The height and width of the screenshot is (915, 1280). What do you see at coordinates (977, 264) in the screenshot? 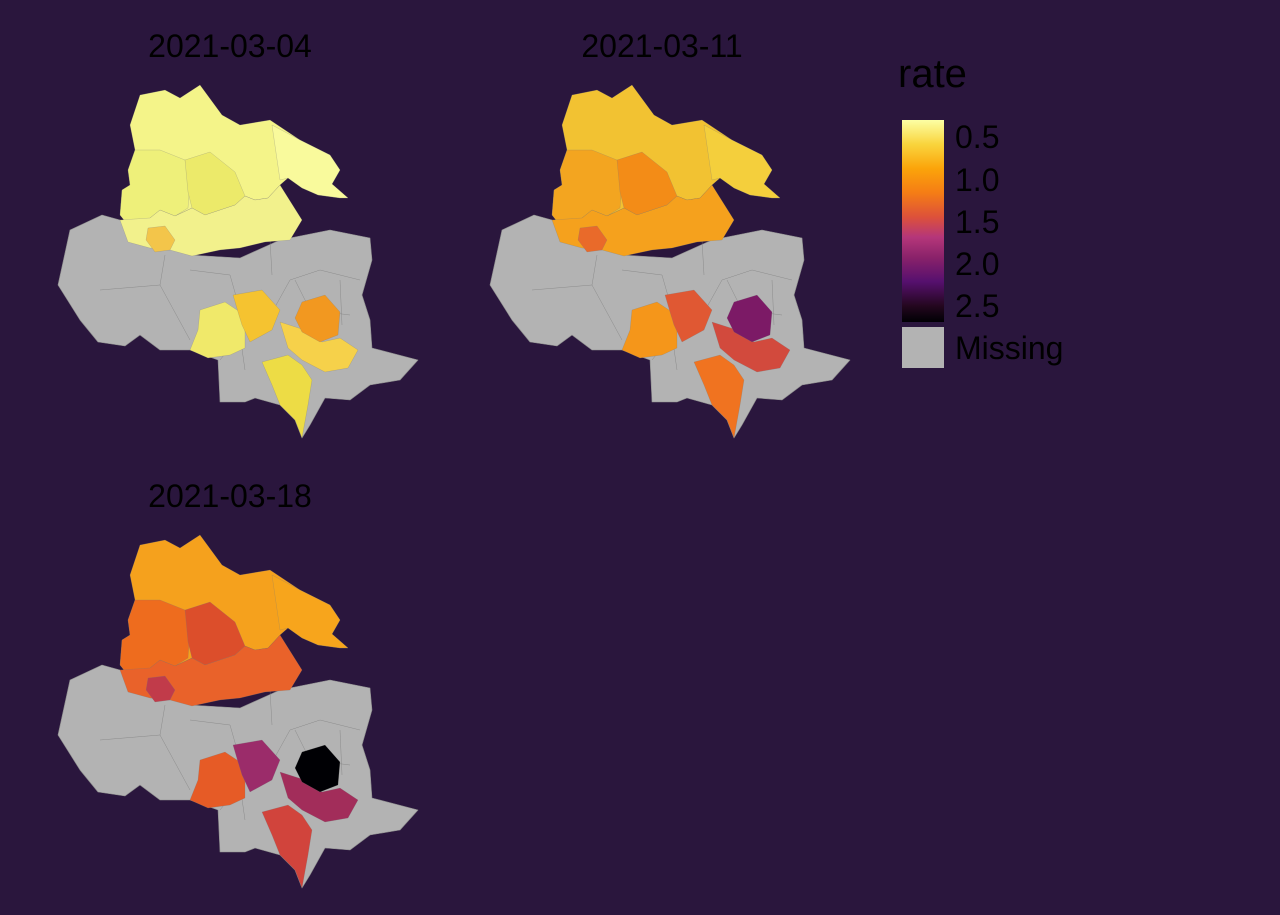
I see `legend-tick: 2.0` at bounding box center [977, 264].